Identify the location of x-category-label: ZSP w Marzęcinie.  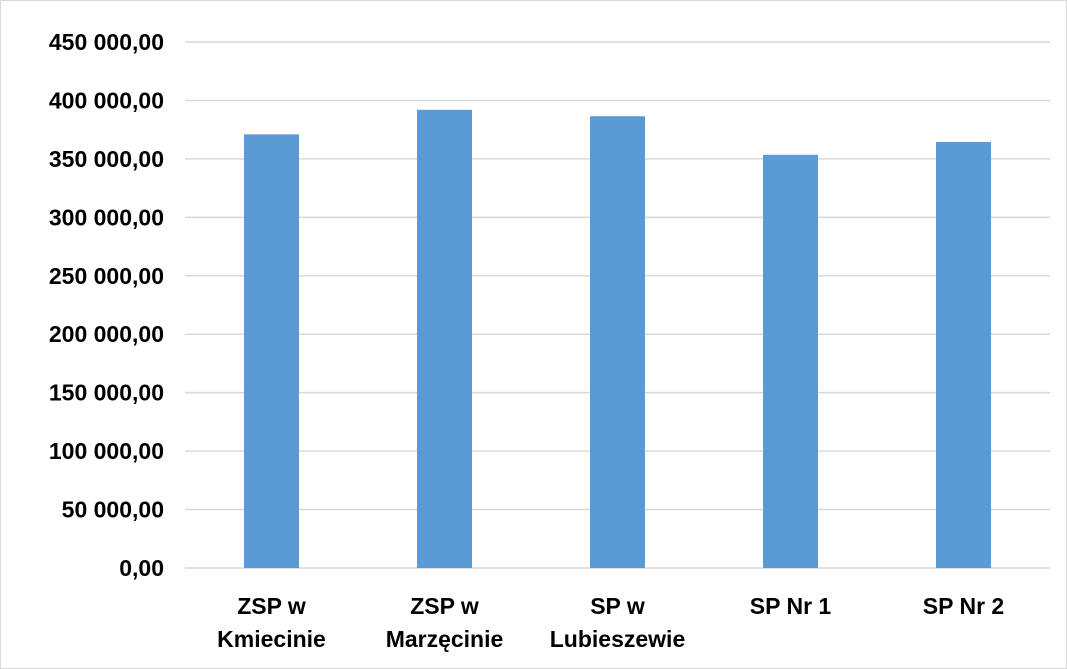
(445, 622).